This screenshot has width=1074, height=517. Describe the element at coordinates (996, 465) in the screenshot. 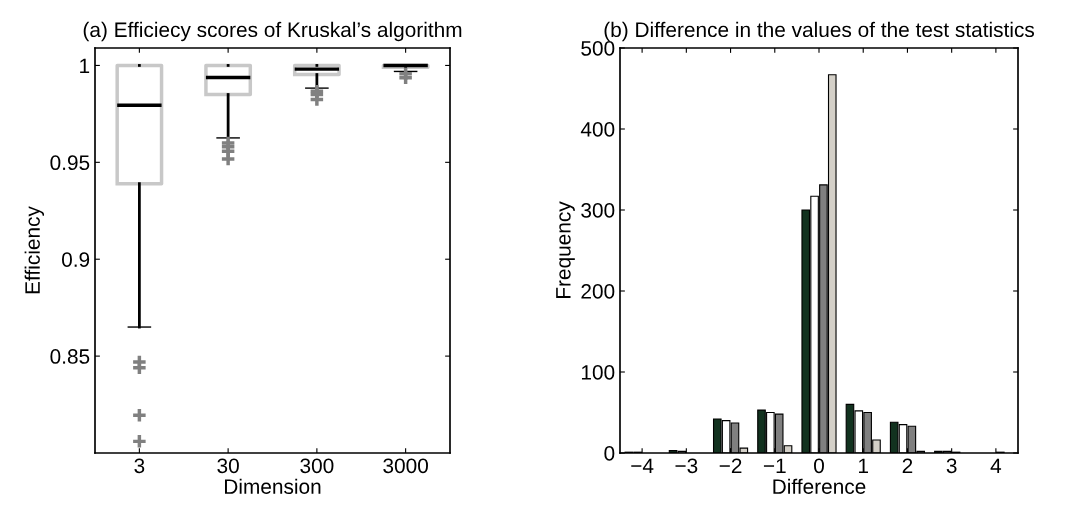

I see `x-tick-label: 4` at that location.